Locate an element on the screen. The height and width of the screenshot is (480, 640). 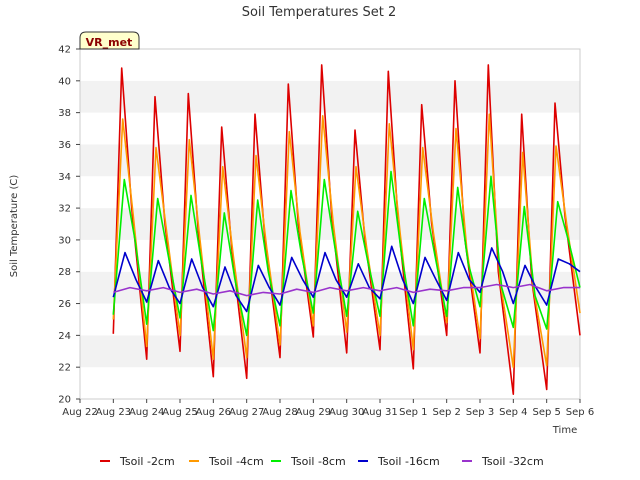
x-tick-label: Sep 3 is located at coordinates (480, 412).